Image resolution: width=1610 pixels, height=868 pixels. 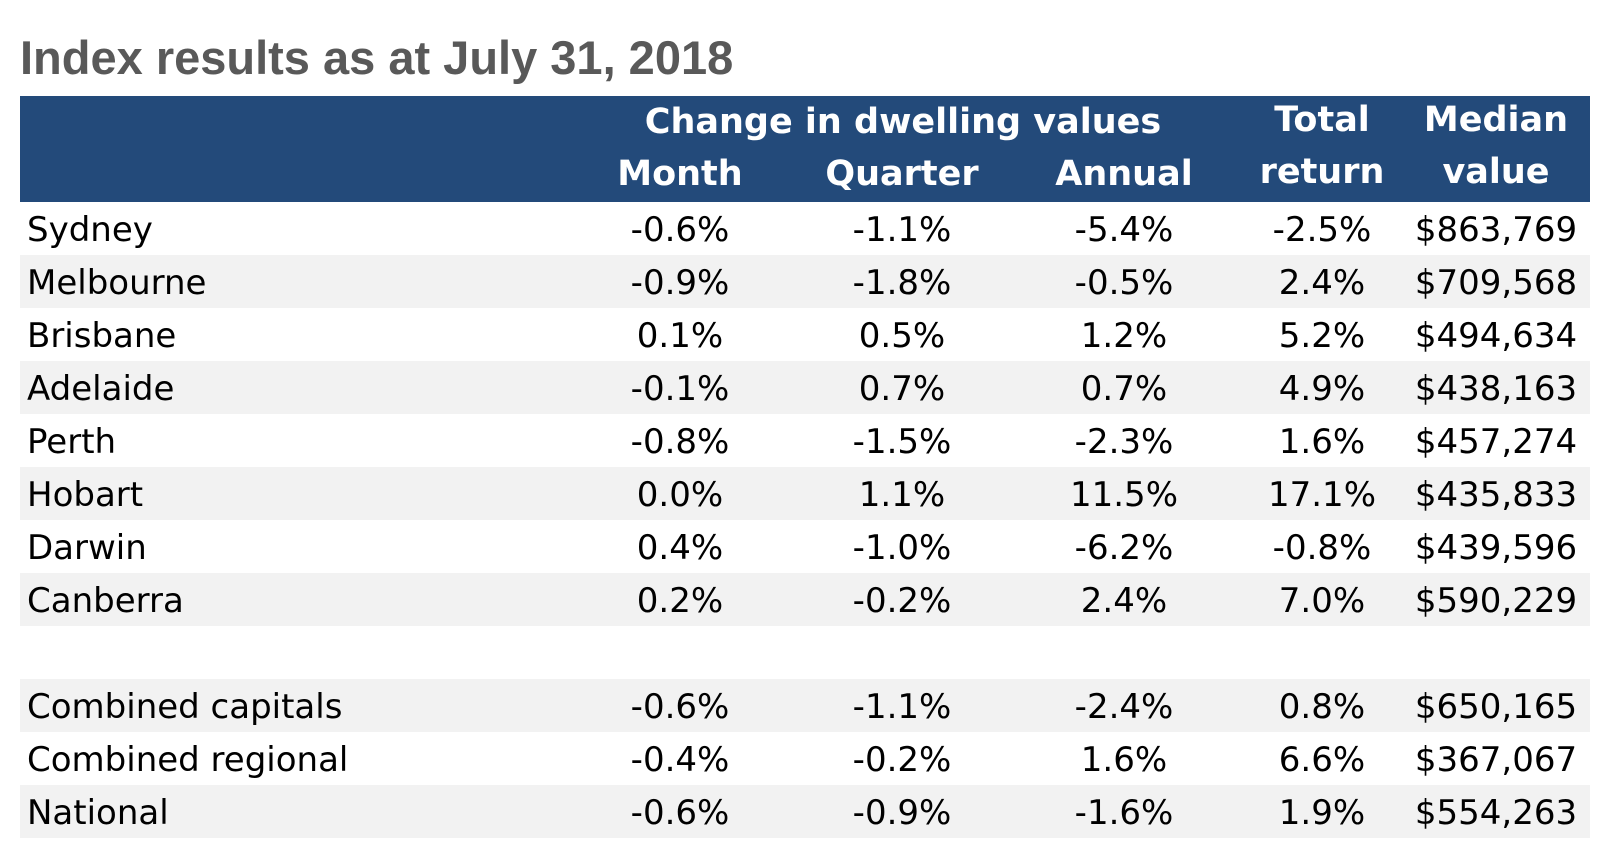 I want to click on table-row: Sydney -0.6% -1.1% -5.4% -2.5% $863,769, so click(x=805, y=228).